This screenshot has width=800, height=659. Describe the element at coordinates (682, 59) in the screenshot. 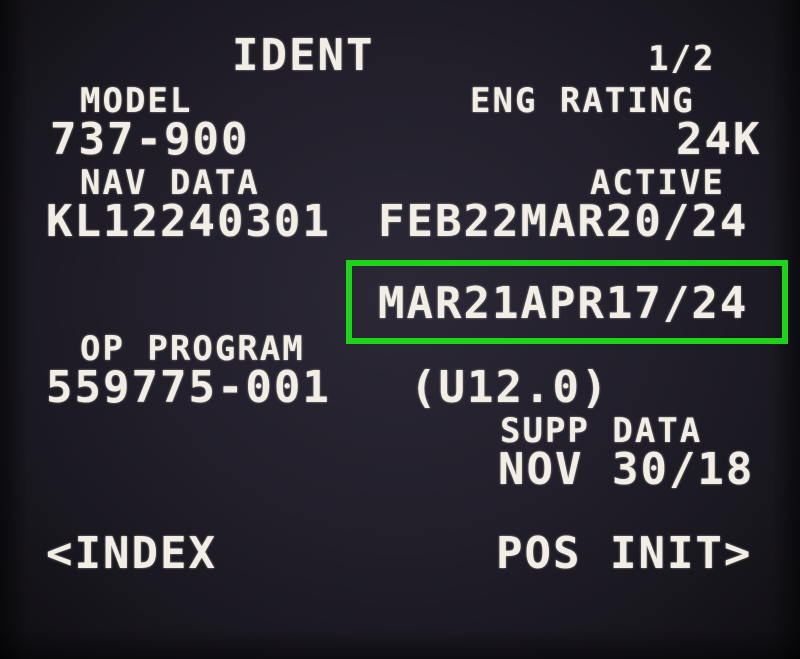

I see `page-number: 1/2` at that location.